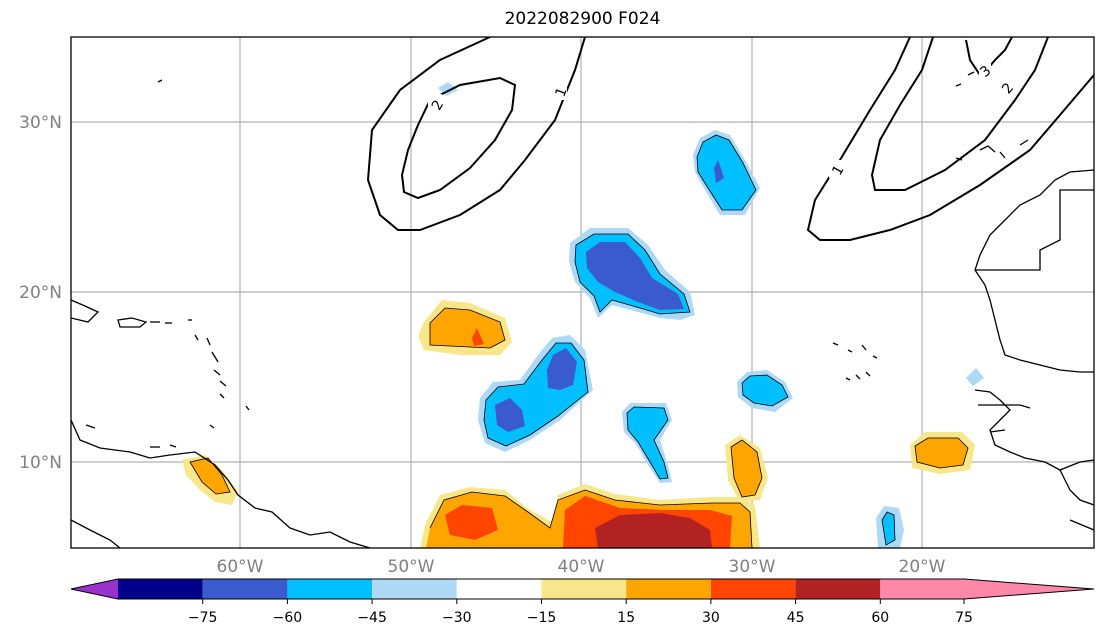 This screenshot has width=1105, height=639. What do you see at coordinates (40, 463) in the screenshot?
I see `lat-label-10n: 10°N` at bounding box center [40, 463].